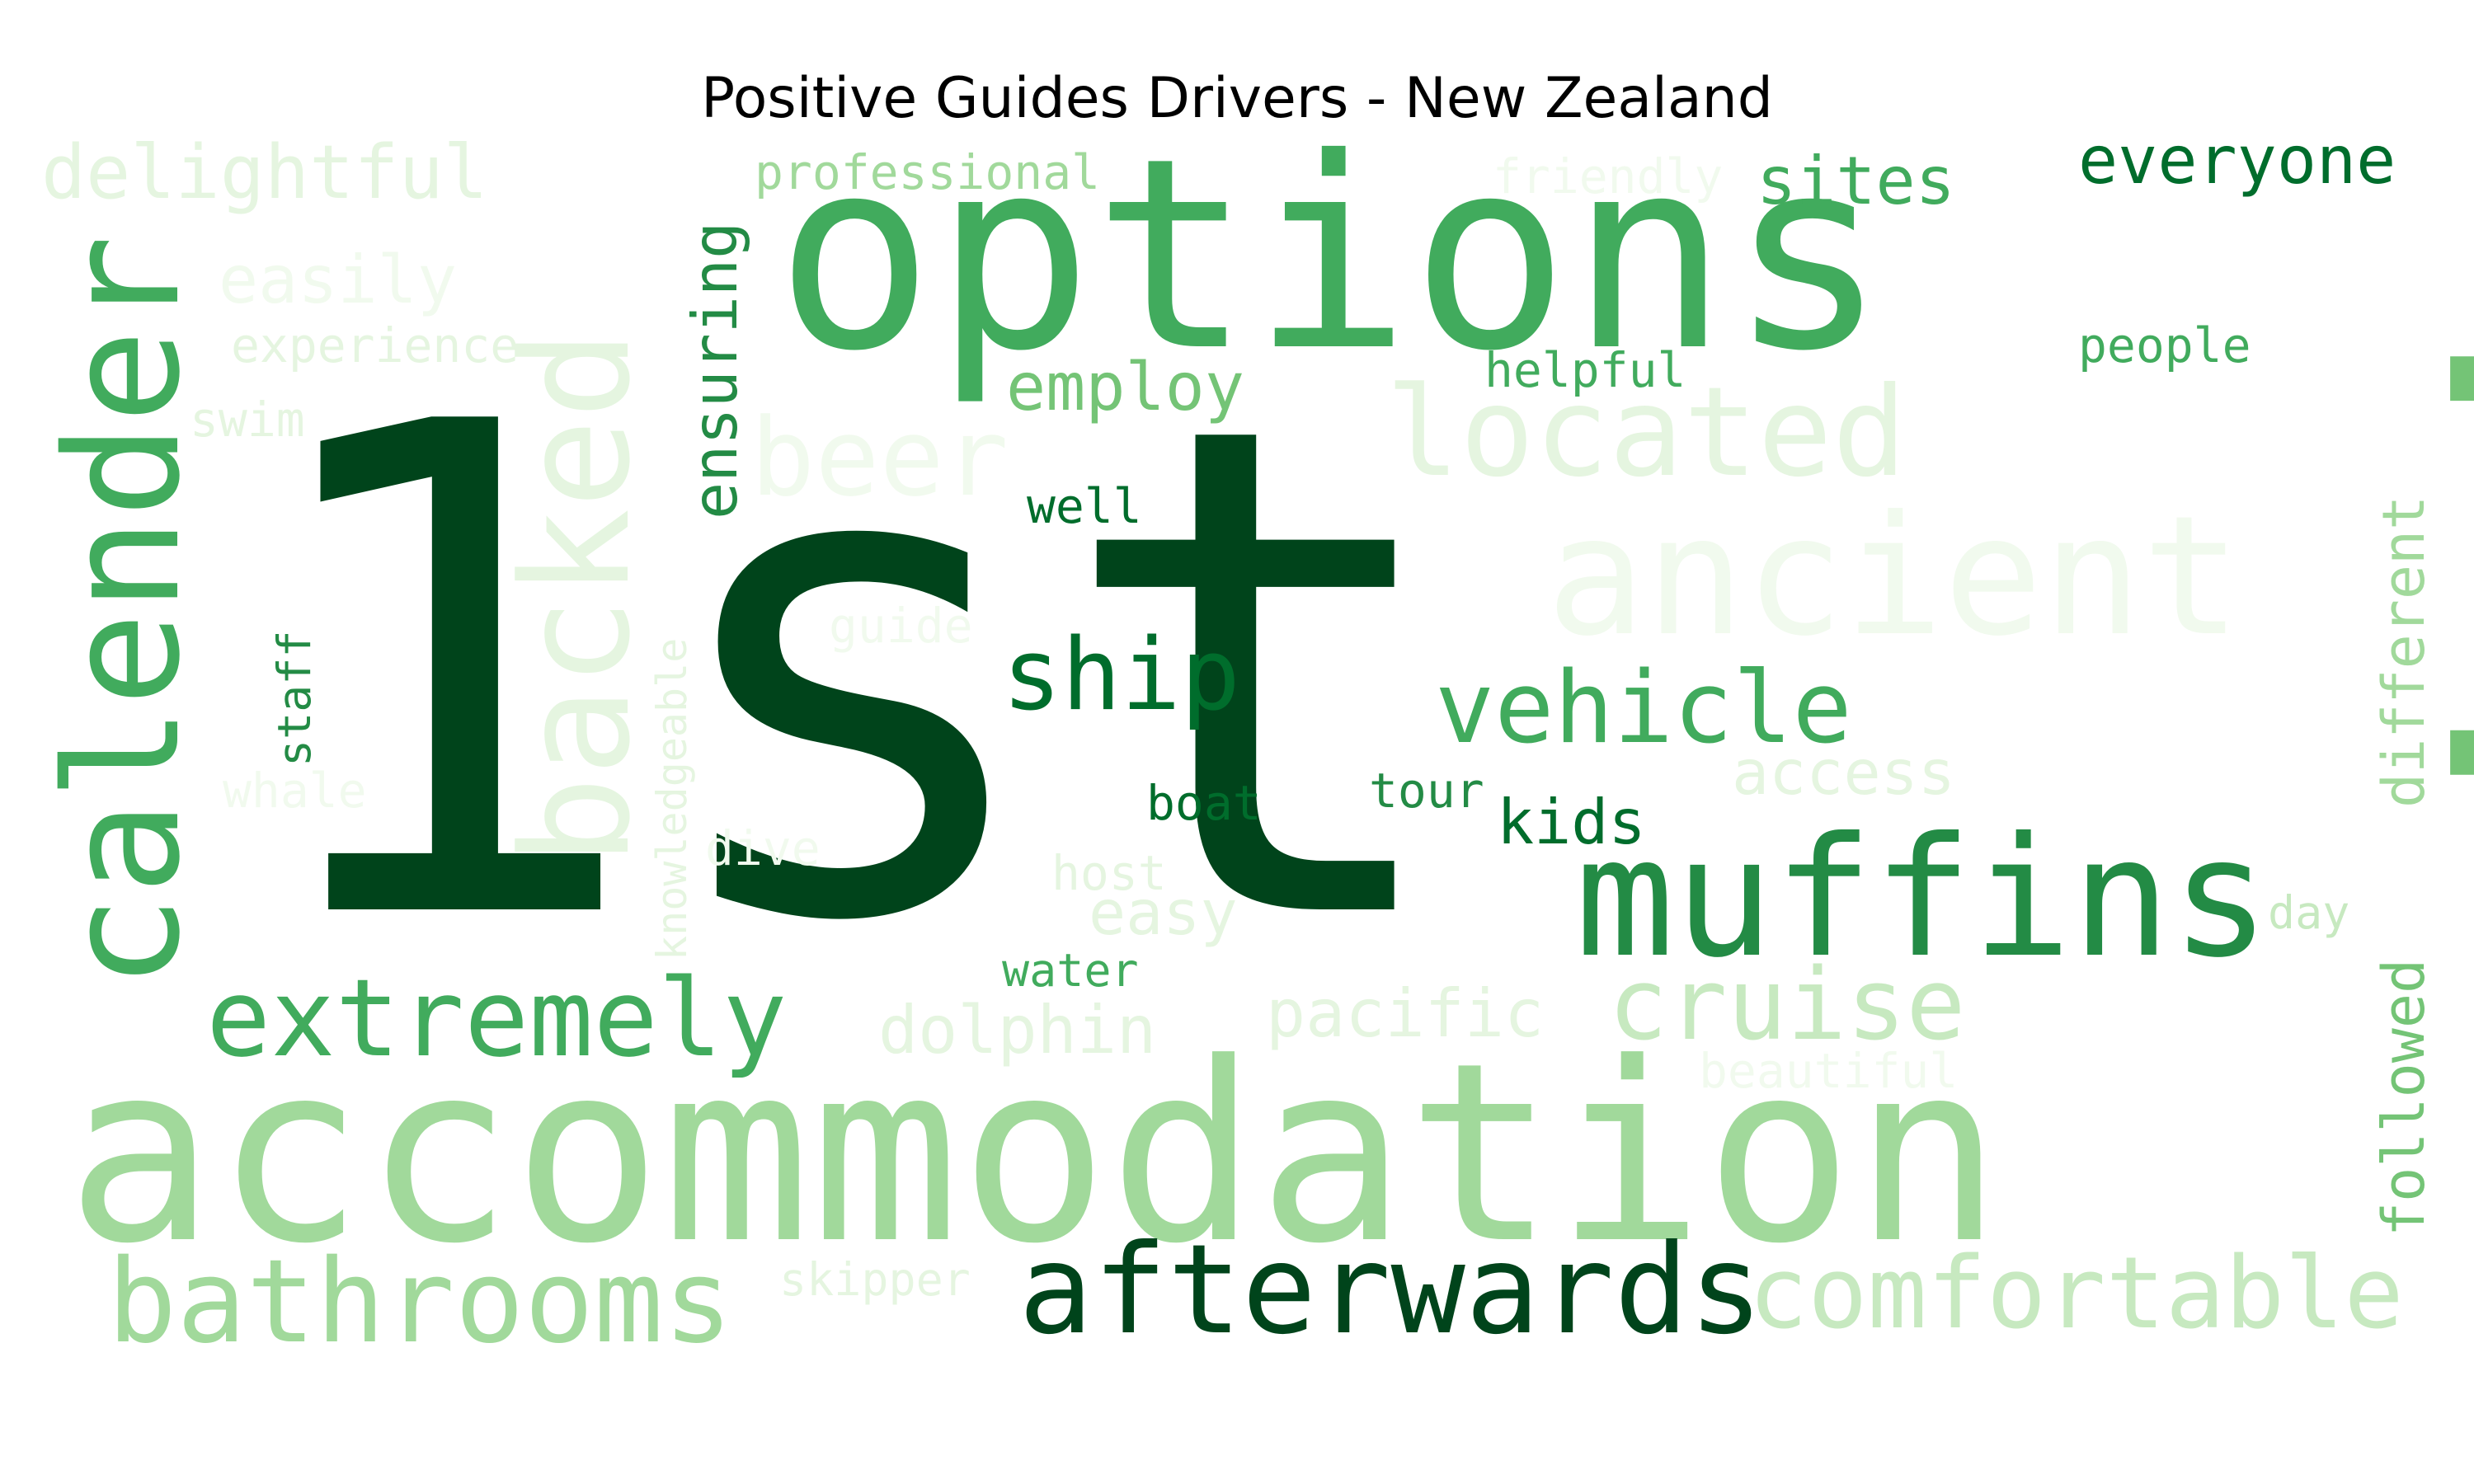 The image size is (2474, 1484). Describe the element at coordinates (577, 597) in the screenshot. I see `word-backed: backed` at that location.